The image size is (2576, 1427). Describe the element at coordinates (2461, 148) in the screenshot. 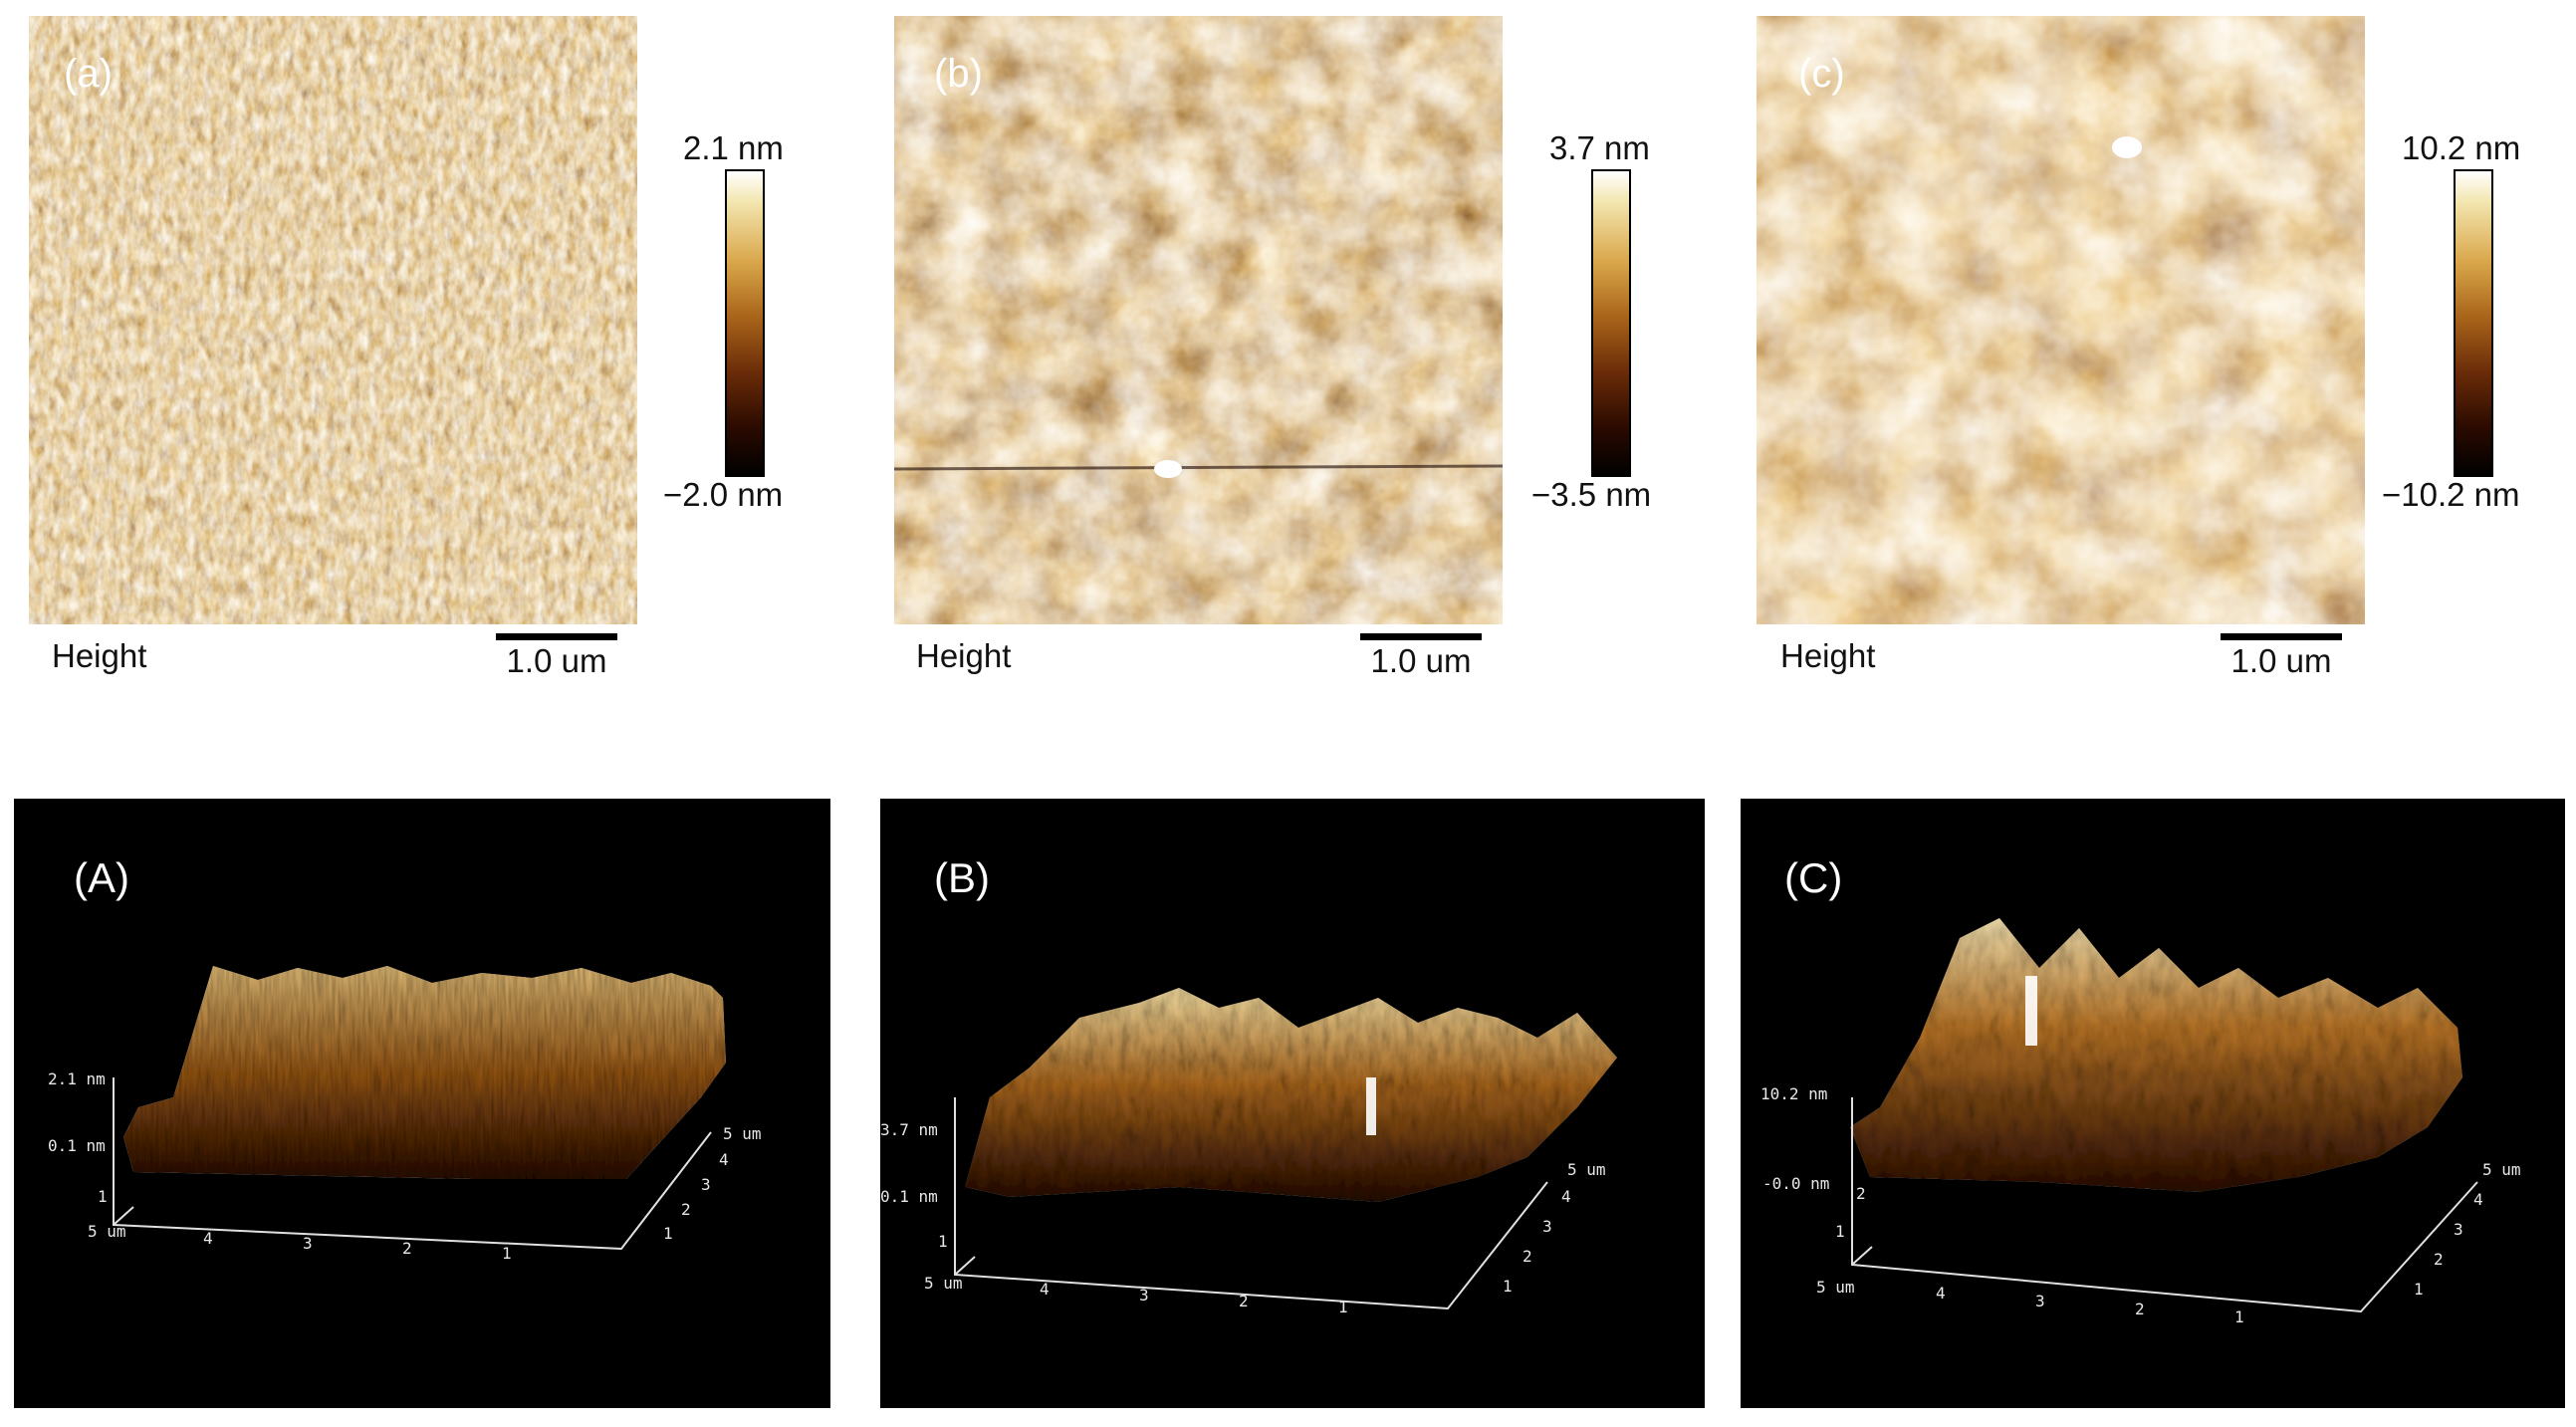

I see `colorbar-max-c: 10.2 nm` at that location.